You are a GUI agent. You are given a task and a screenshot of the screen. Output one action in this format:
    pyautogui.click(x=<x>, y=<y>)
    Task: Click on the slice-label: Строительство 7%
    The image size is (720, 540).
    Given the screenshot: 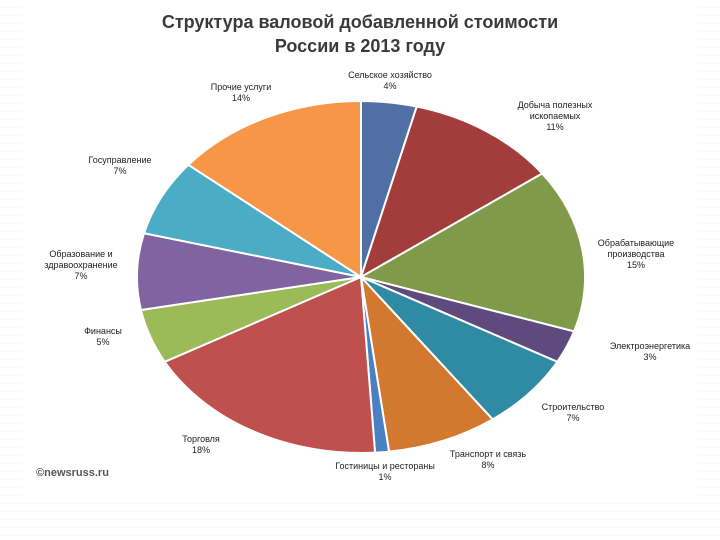 What is the action you would take?
    pyautogui.click(x=573, y=412)
    